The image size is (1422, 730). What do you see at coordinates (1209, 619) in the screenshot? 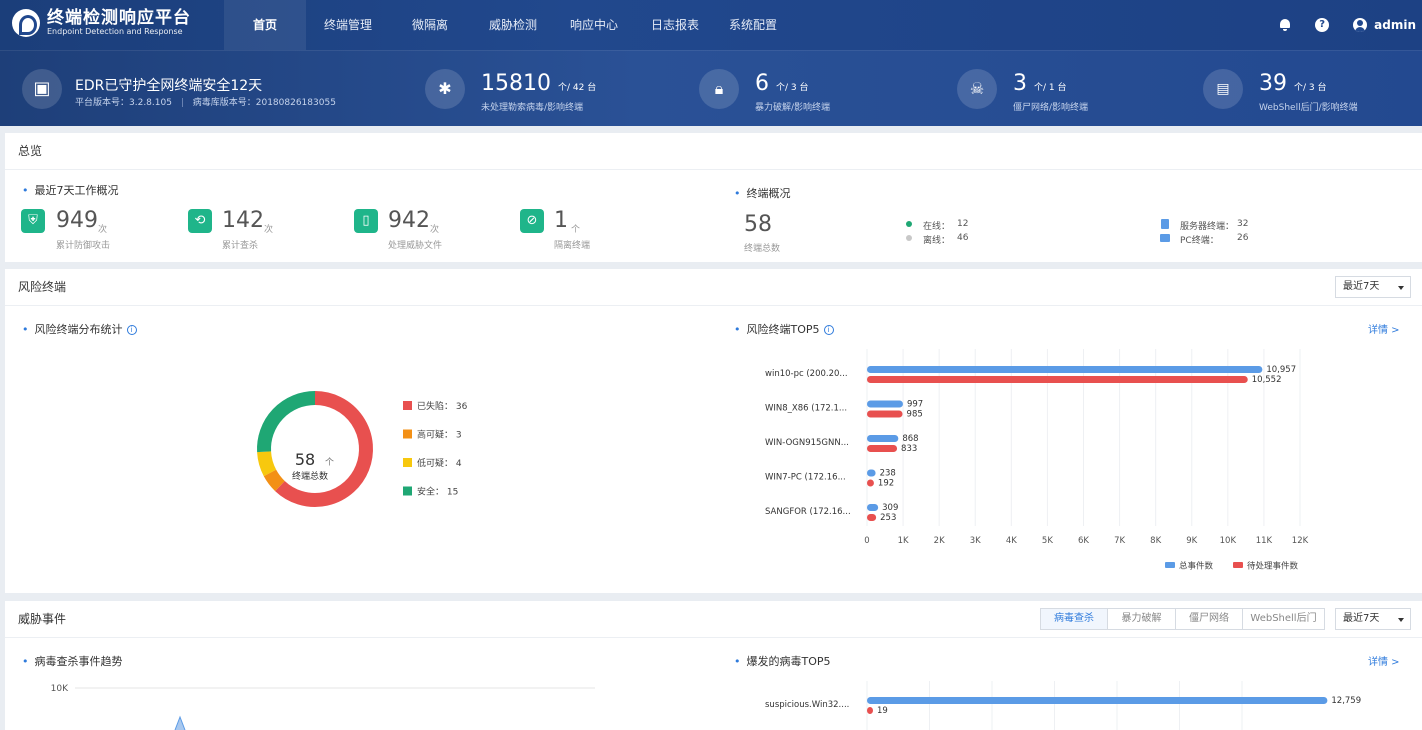
I see `tab-botnet: 僵尸网络` at bounding box center [1209, 619].